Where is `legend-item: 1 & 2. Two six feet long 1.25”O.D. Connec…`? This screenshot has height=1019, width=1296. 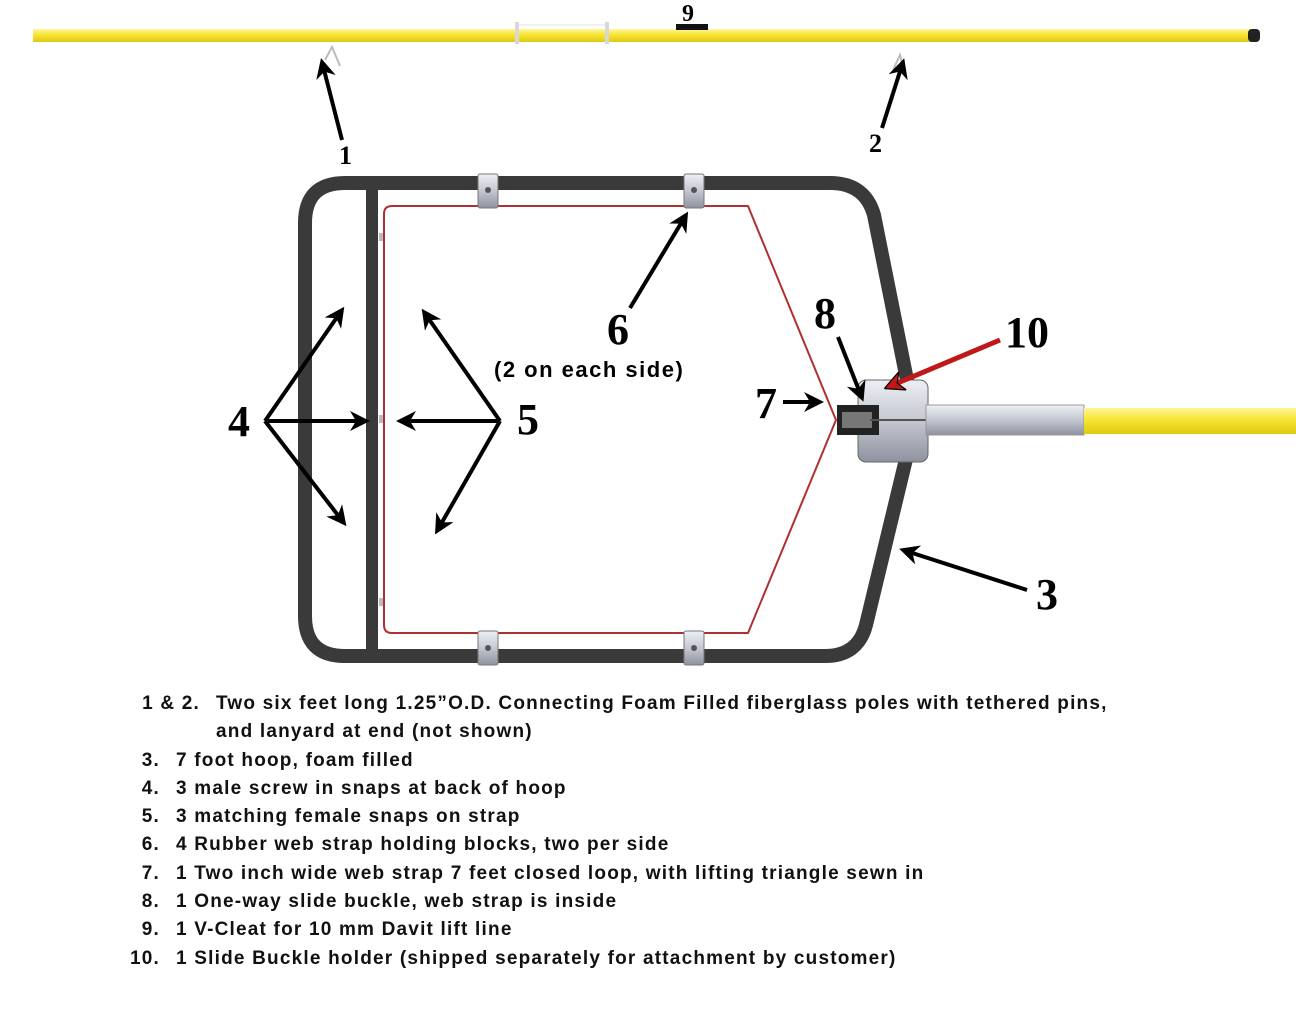 legend-item: 1 & 2. Two six feet long 1.25”O.D. Connec… is located at coordinates (685, 704).